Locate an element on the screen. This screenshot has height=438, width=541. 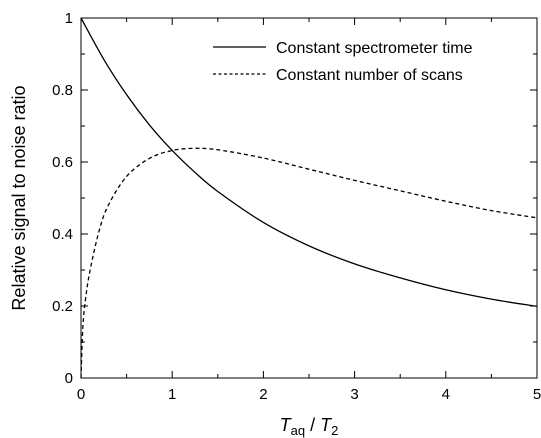
x-tick-label: 1 is located at coordinates (172, 394).